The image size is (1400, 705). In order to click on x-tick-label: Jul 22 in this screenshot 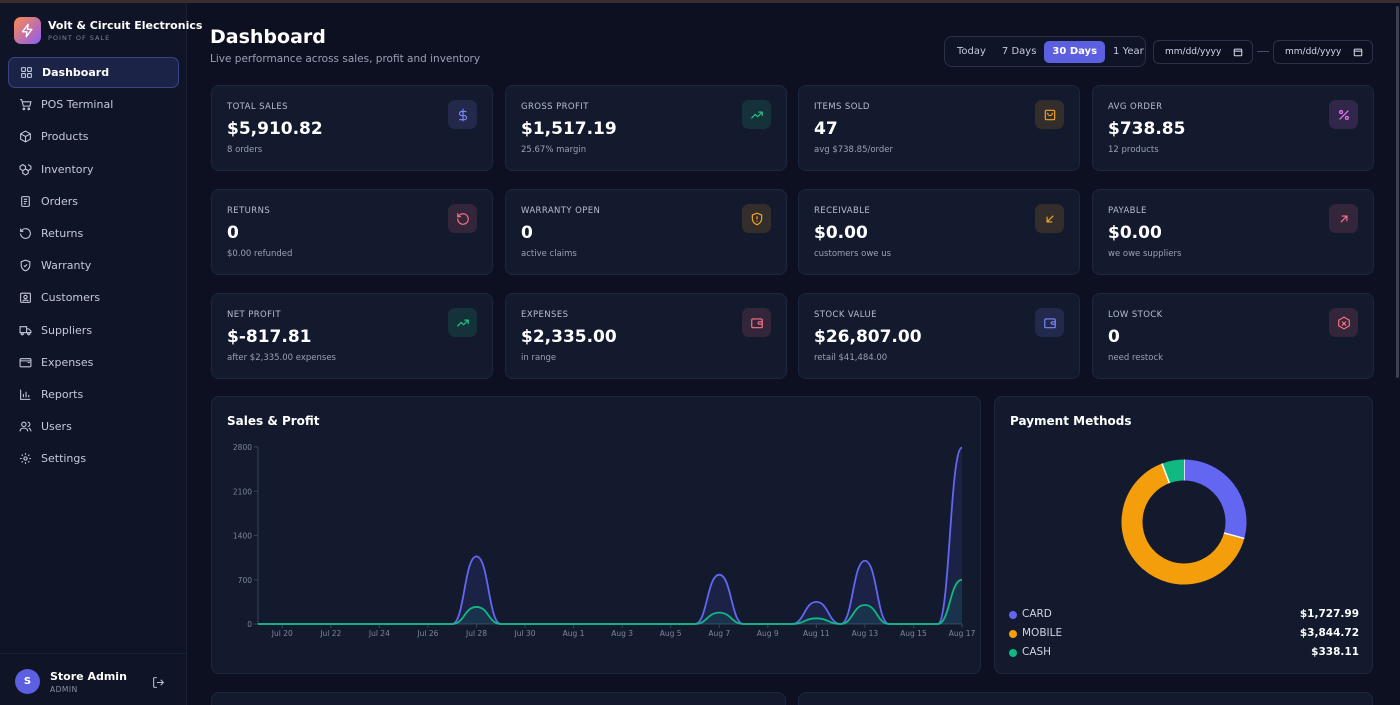, I will do `click(330, 633)`.